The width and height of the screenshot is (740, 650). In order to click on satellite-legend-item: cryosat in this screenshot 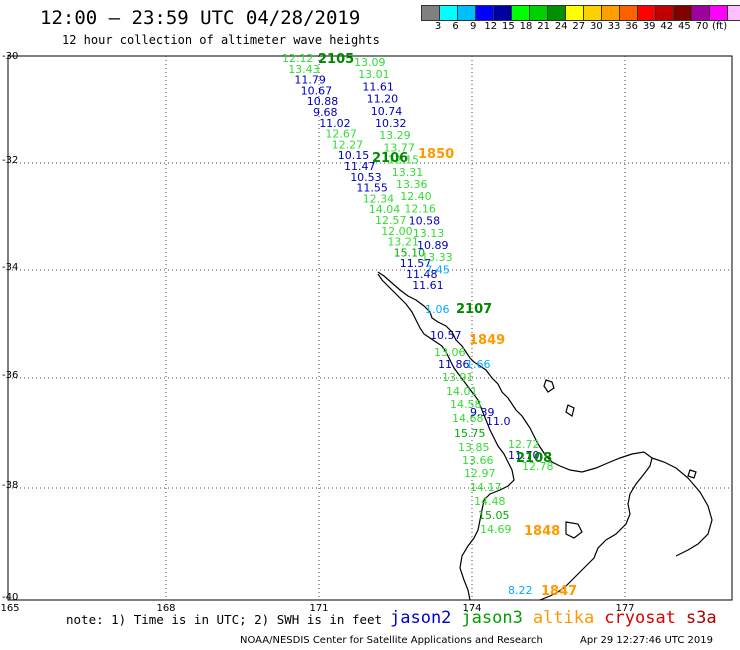, I will do `click(640, 618)`.